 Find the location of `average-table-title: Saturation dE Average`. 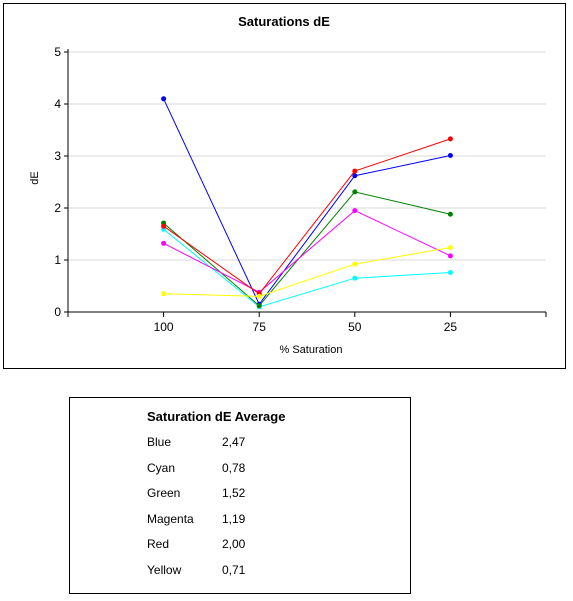

average-table-title: Saturation dE Average is located at coordinates (216, 416).